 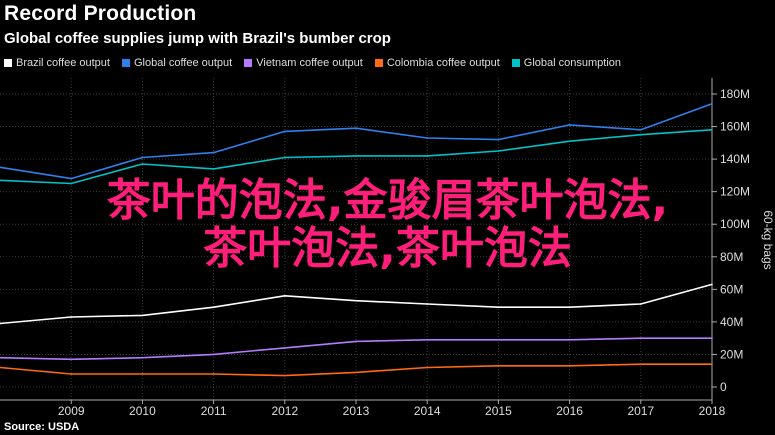 What do you see at coordinates (285, 131) in the screenshot?
I see `data-point-global-coffee-output-2012` at bounding box center [285, 131].